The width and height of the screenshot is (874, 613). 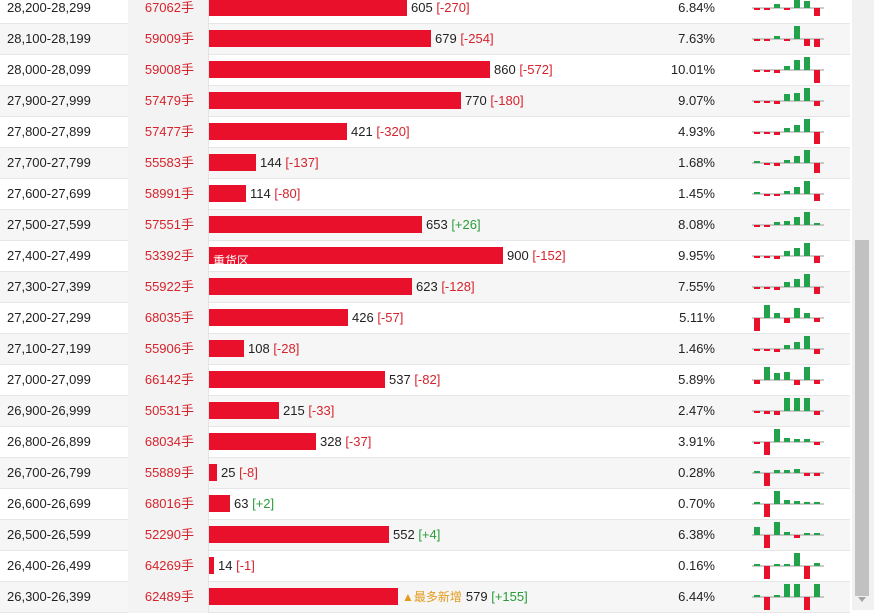 I want to click on vertical-scrollbar, so click(x=863, y=305).